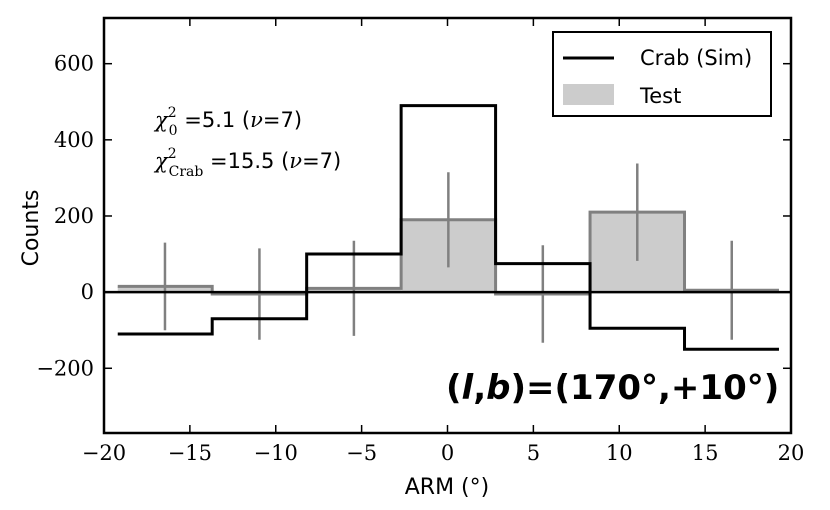 Image resolution: width=830 pixels, height=510 pixels. What do you see at coordinates (276, 453) in the screenshot?
I see `x-tick-label: −10` at bounding box center [276, 453].